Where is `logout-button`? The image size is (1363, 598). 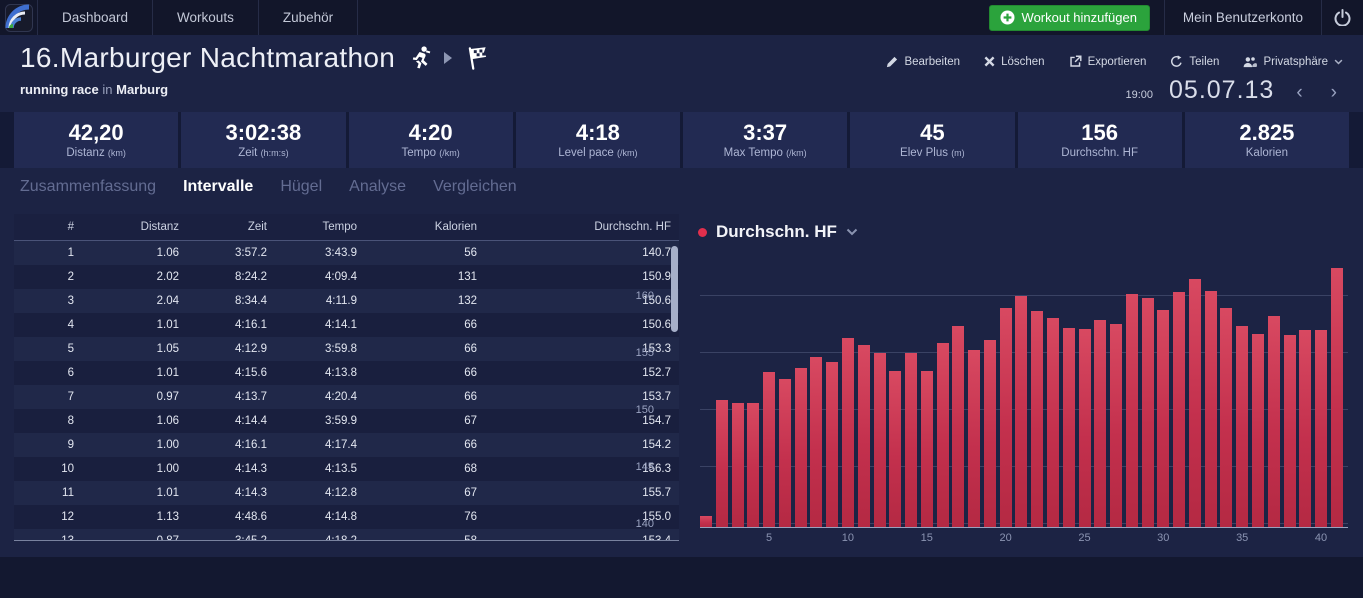
logout-button is located at coordinates (1342, 17).